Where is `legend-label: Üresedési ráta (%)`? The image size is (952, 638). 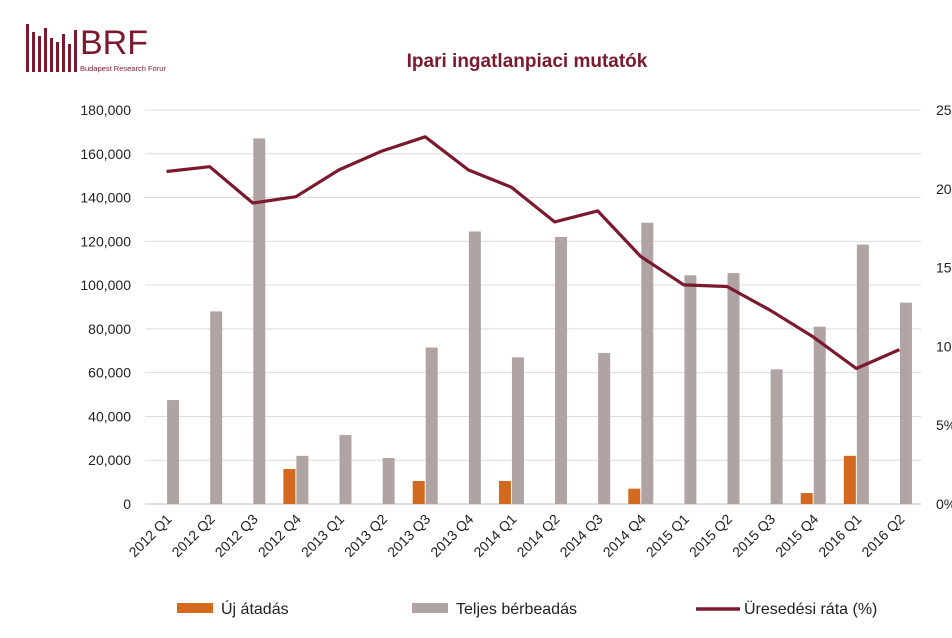
legend-label: Üresedési ráta (%) is located at coordinates (810, 609).